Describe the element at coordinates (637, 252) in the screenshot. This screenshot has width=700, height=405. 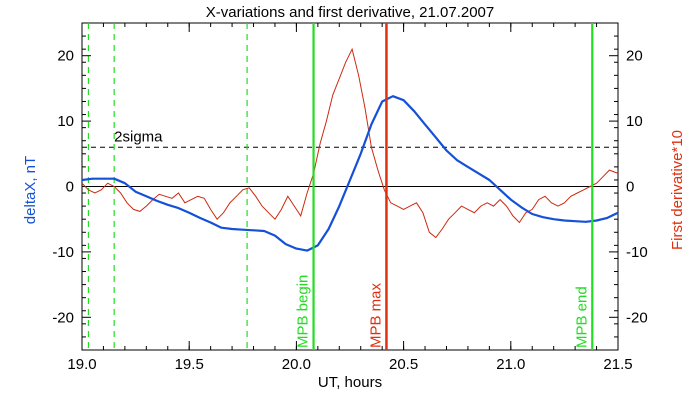
I see `y-tick-label-right: -10` at that location.